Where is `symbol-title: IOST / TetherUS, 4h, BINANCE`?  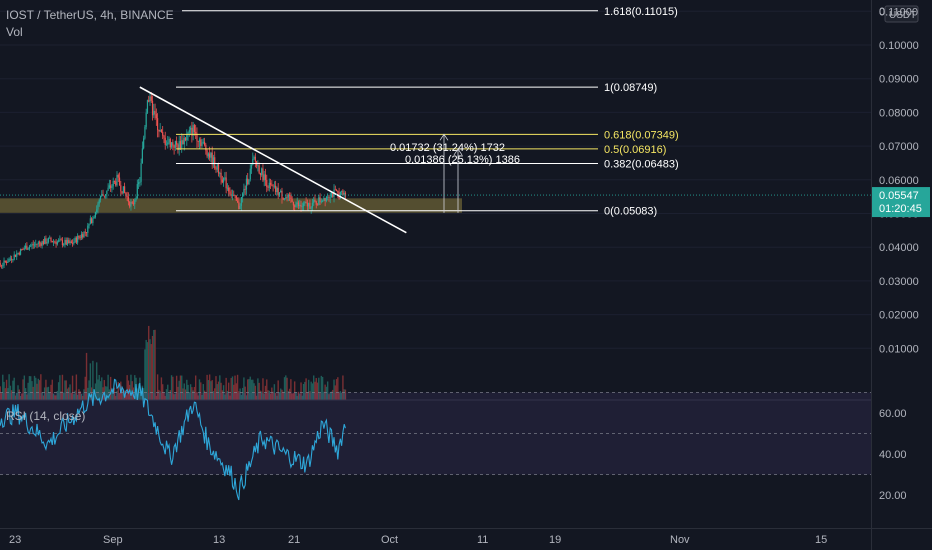 symbol-title: IOST / TetherUS, 4h, BINANCE is located at coordinates (90, 15).